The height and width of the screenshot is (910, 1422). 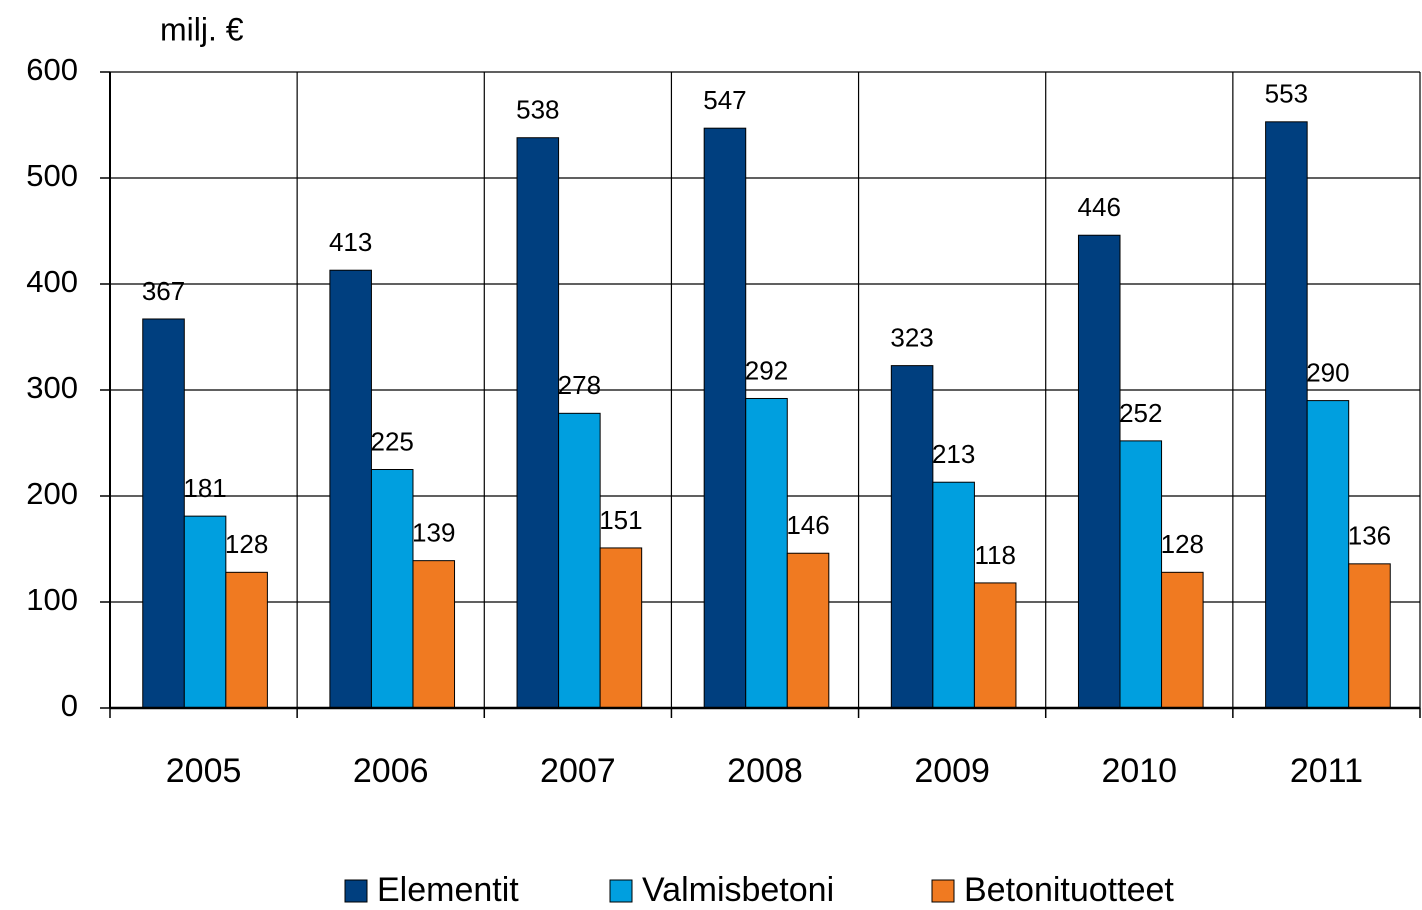 What do you see at coordinates (52, 281) in the screenshot?
I see `y-tick-label: 400` at bounding box center [52, 281].